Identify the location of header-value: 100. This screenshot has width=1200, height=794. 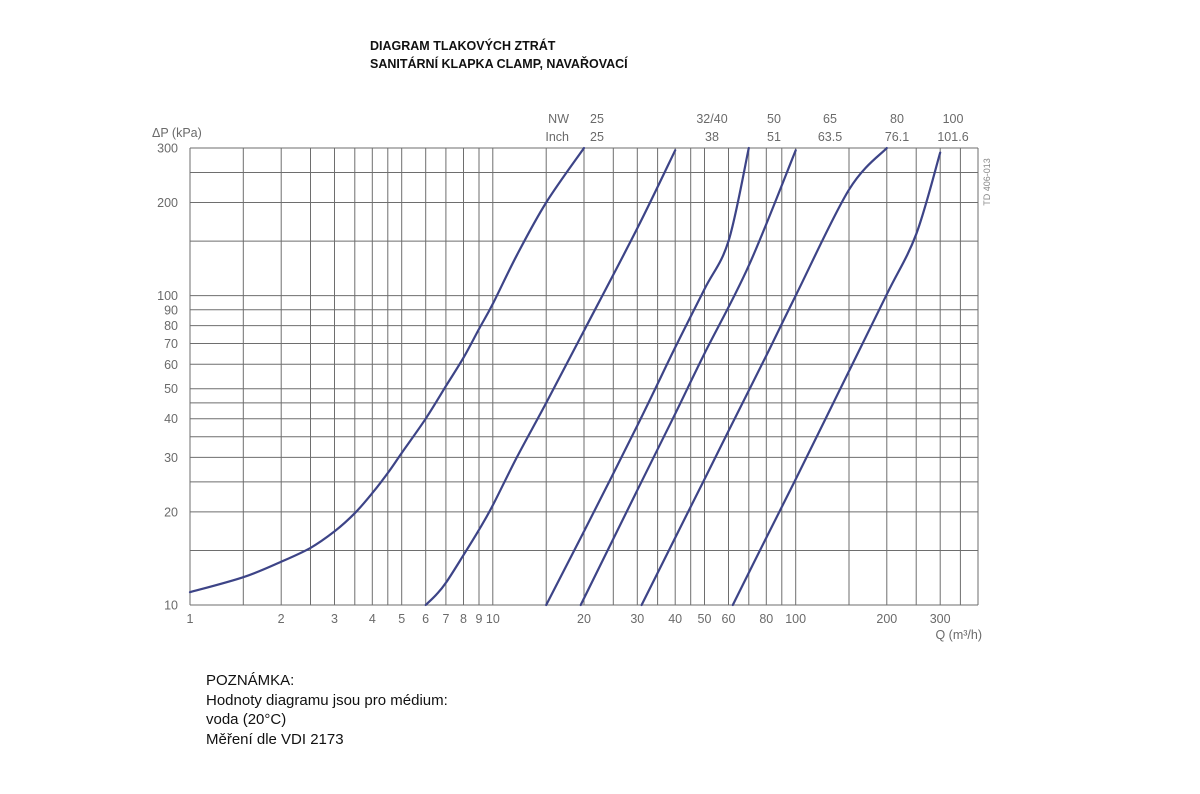
(953, 119).